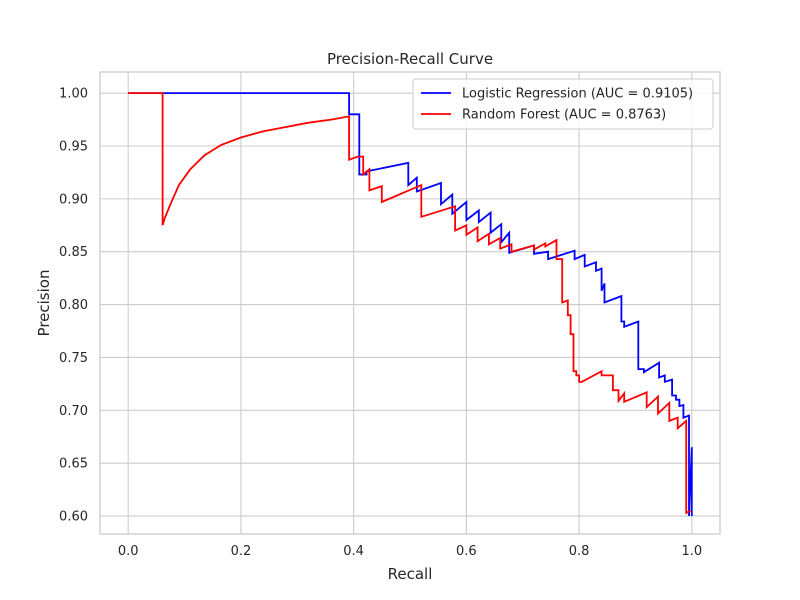 The height and width of the screenshot is (600, 800). Describe the element at coordinates (73, 199) in the screenshot. I see `y-tick-label: 0.90` at that location.